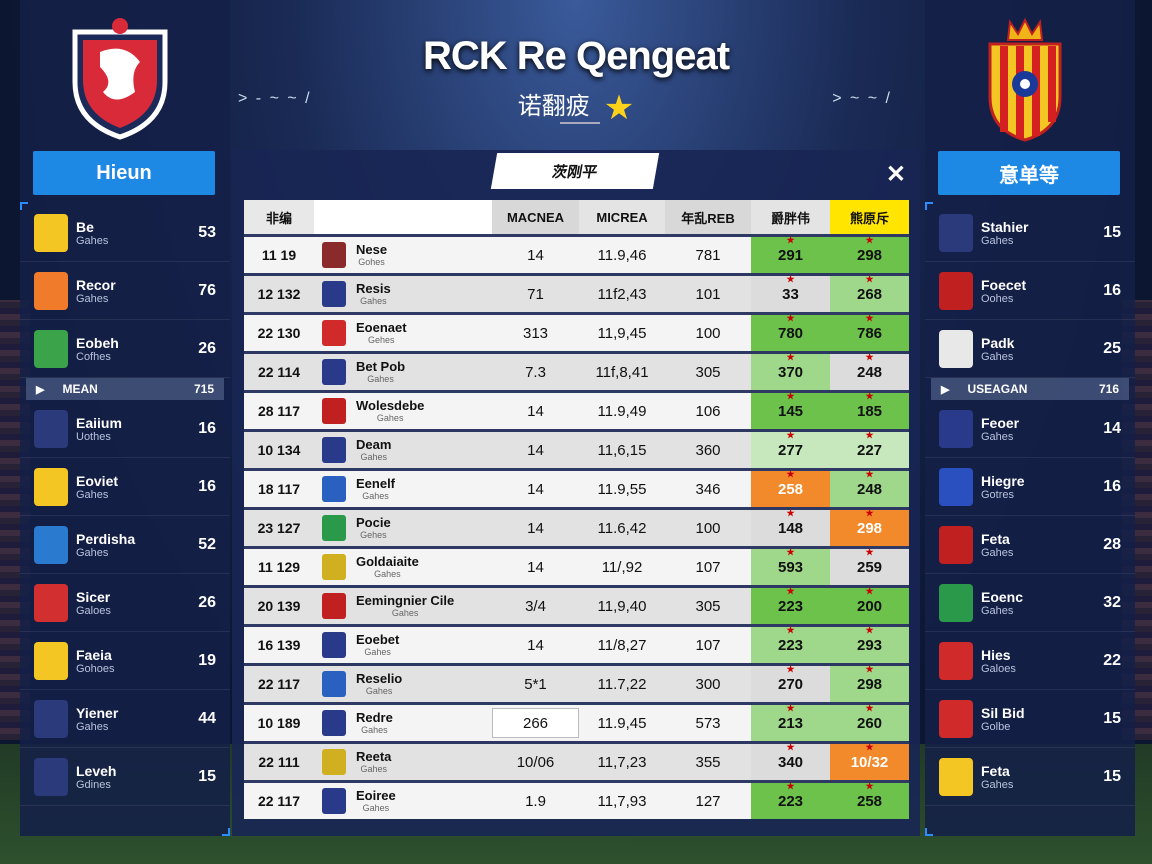  What do you see at coordinates (535, 217) in the screenshot?
I see `header-cell: MACNEA` at bounding box center [535, 217].